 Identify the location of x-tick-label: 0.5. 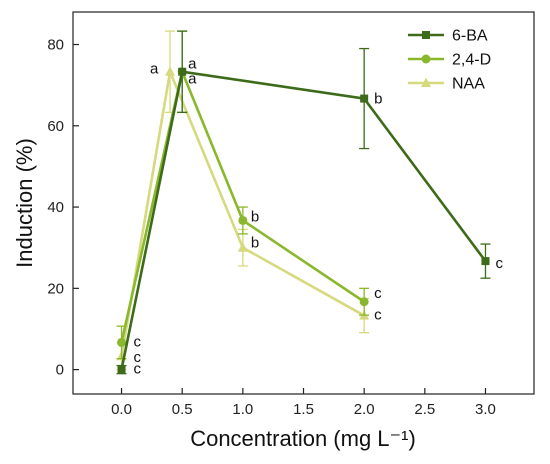
(182, 409).